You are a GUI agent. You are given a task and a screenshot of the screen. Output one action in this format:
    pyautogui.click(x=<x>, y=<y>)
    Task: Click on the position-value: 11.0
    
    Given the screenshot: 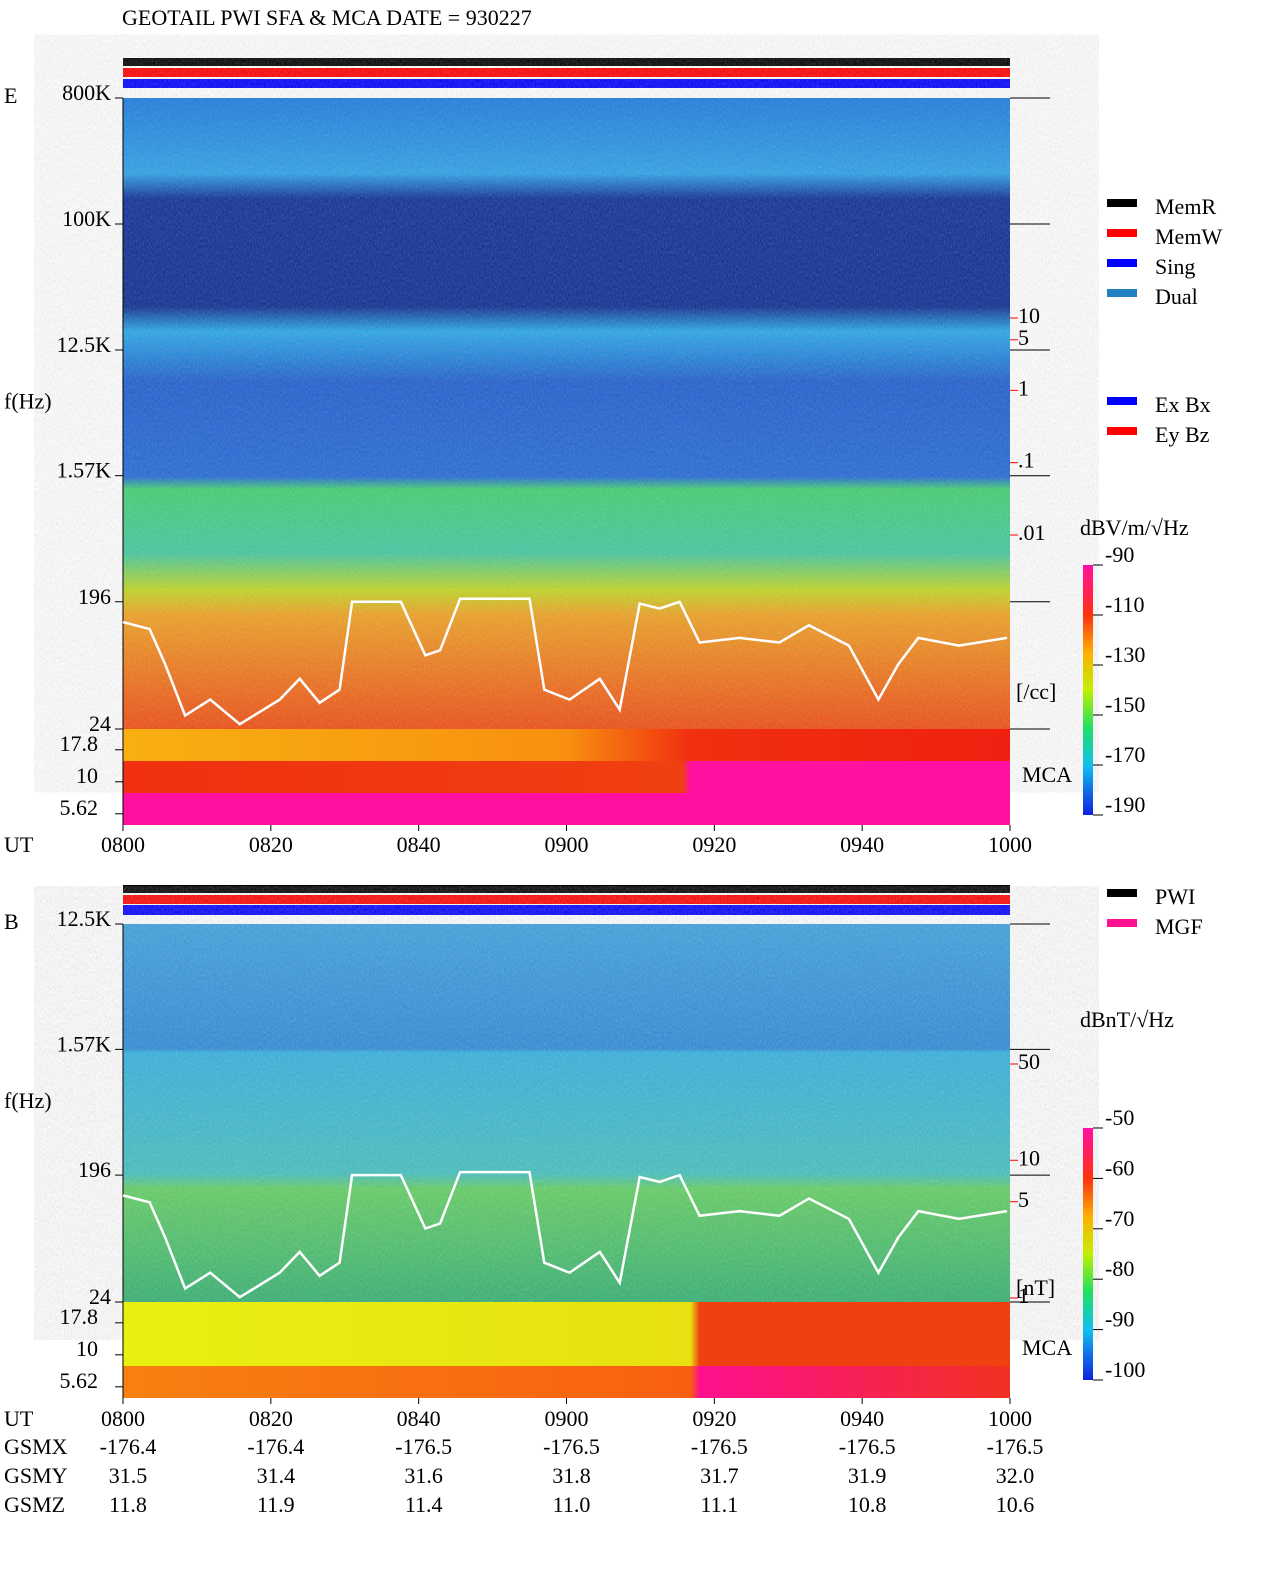 What is the action you would take?
    pyautogui.click(x=572, y=1504)
    